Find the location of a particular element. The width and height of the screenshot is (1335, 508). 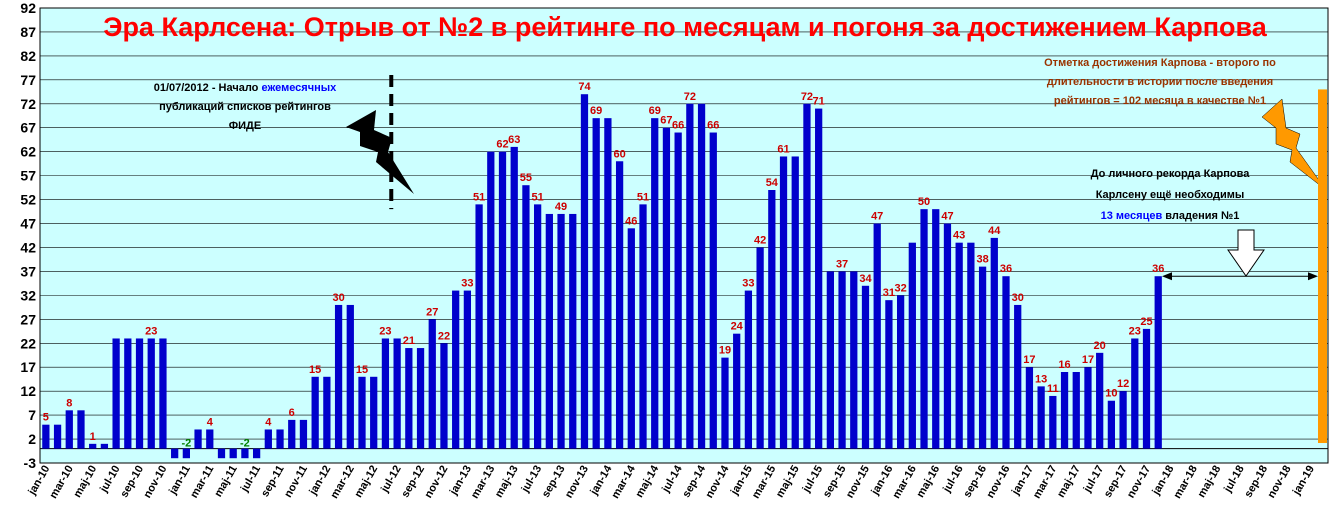

x-tick-label: jul-16 is located at coordinates (953, 480).